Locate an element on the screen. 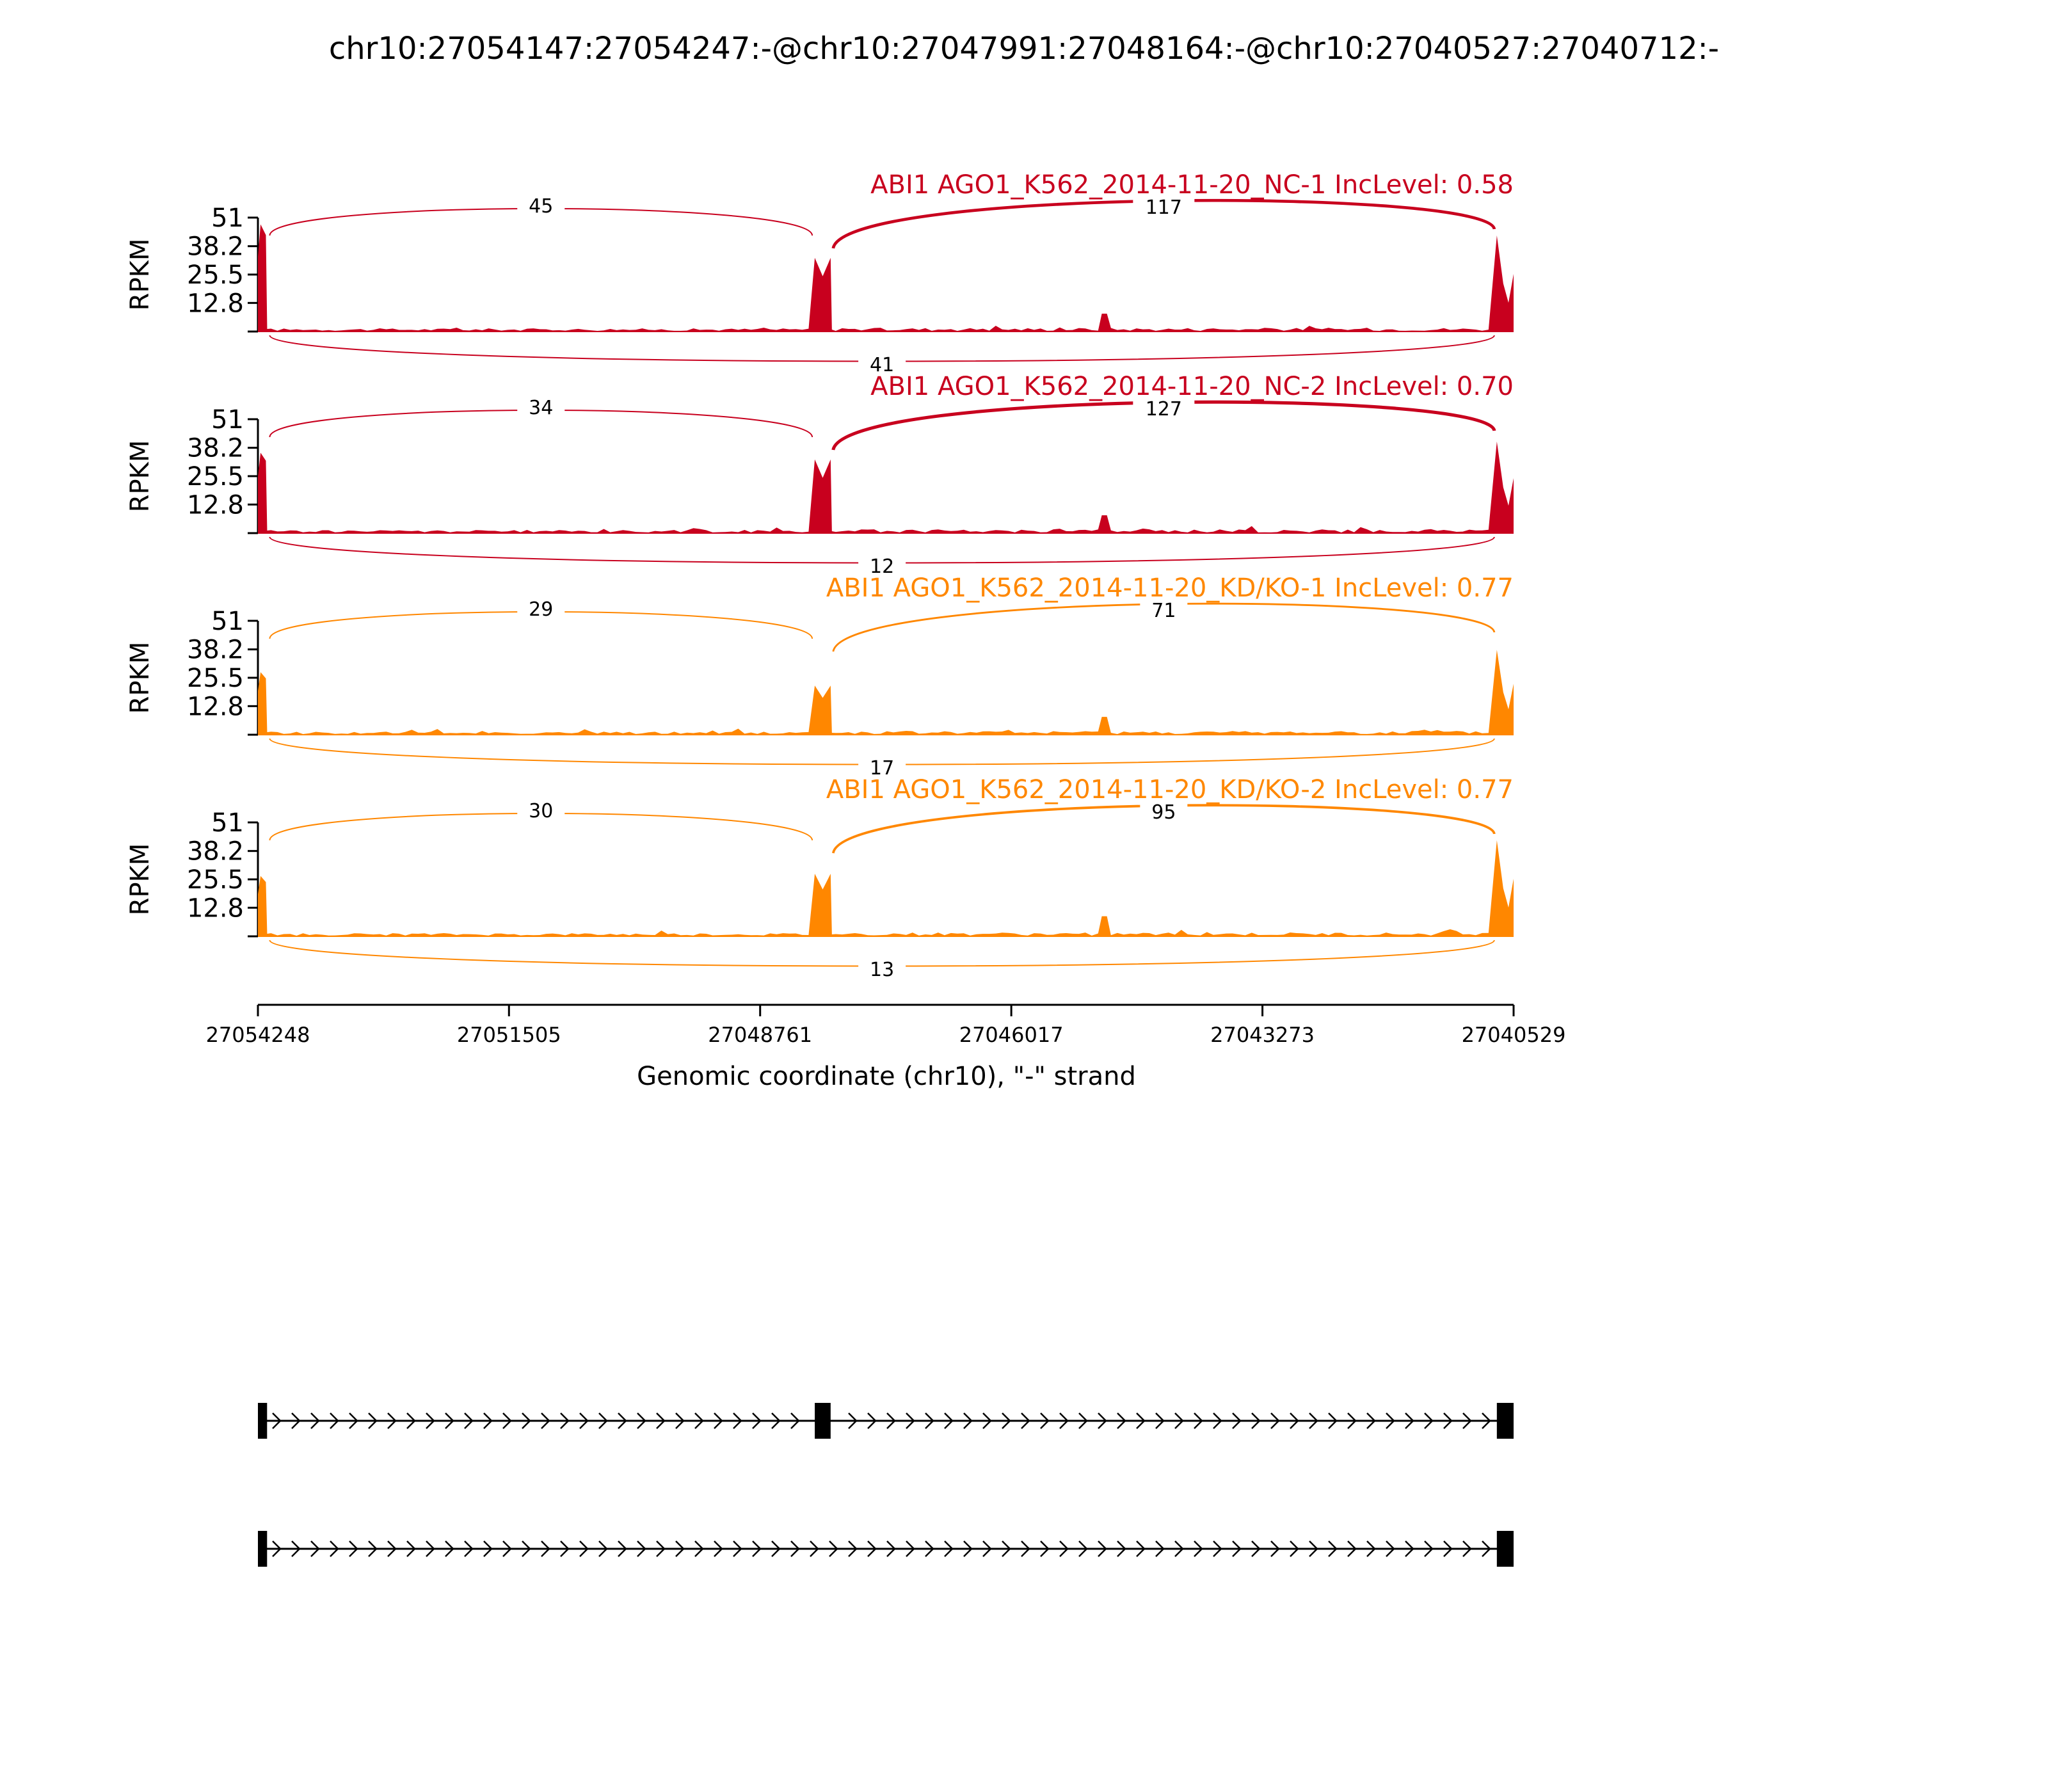 This screenshot has height=1792, width=2048. x-tick-label: 27051505 is located at coordinates (509, 1035).